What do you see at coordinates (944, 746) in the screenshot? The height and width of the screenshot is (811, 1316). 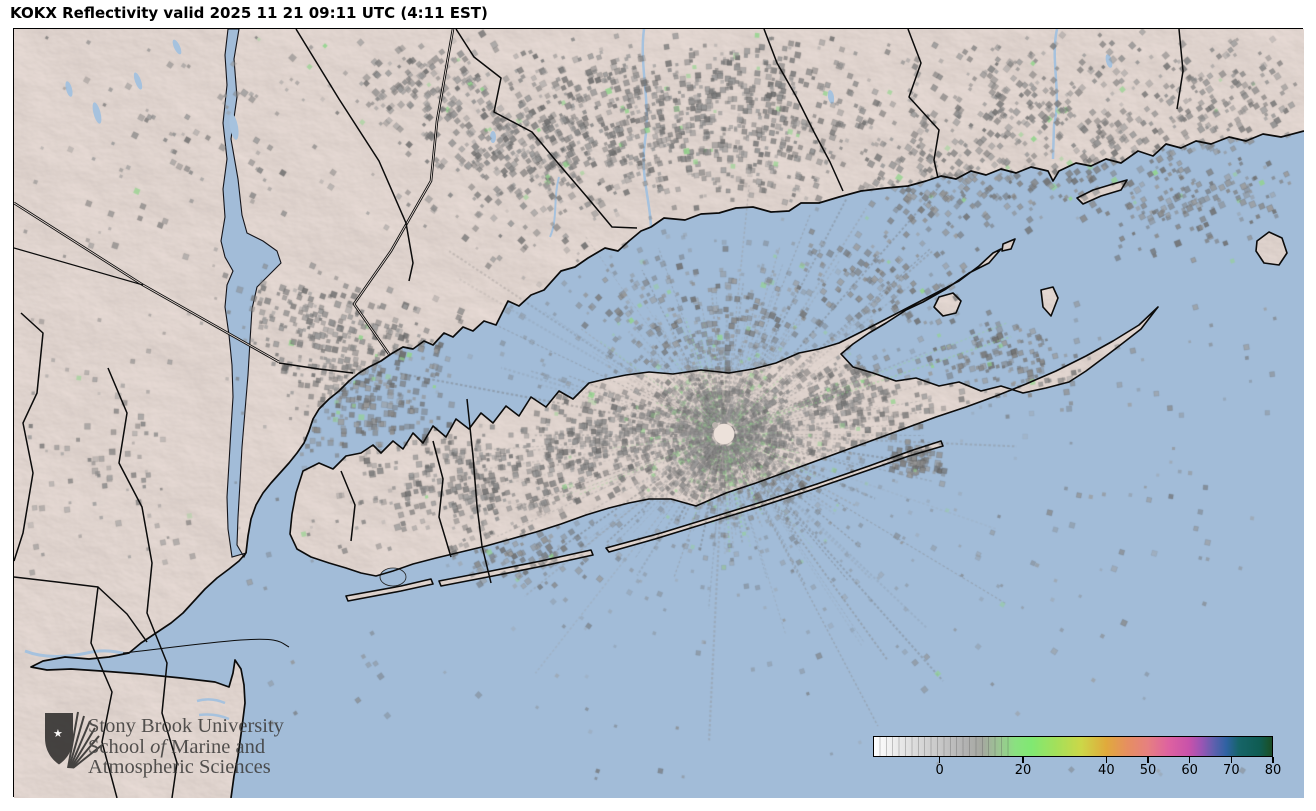 I see `colorbar-discrete-steps` at bounding box center [944, 746].